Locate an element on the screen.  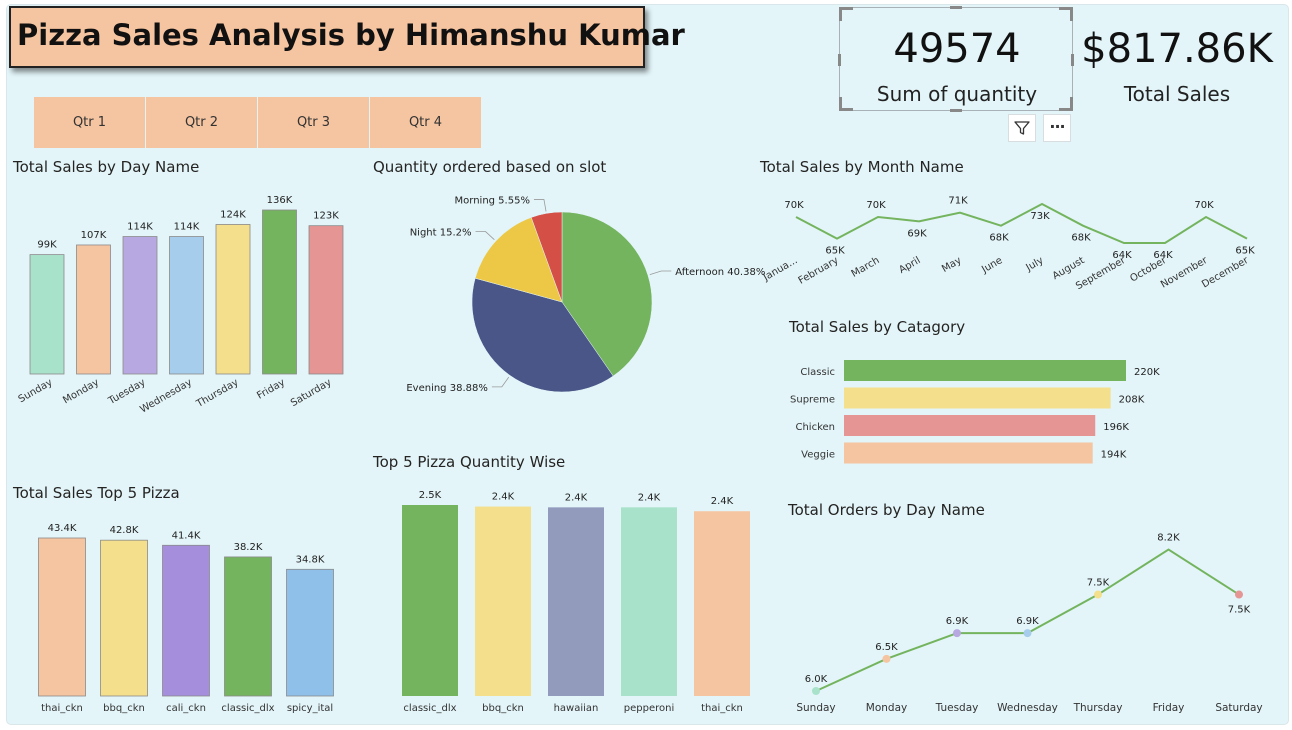
day_sales-data-label: 123K is located at coordinates (326, 216).